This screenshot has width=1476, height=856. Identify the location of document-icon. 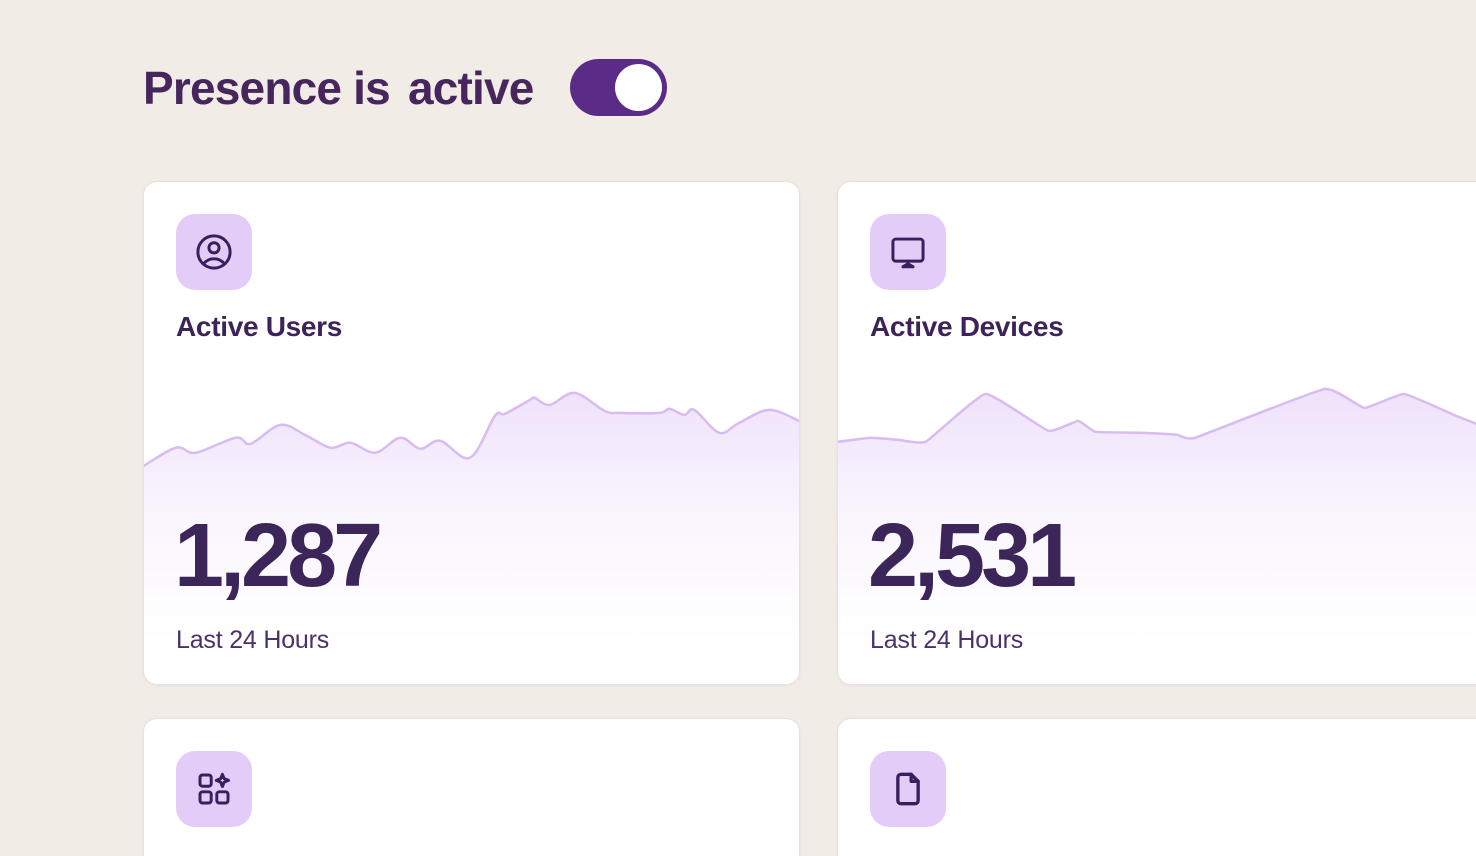
(908, 789).